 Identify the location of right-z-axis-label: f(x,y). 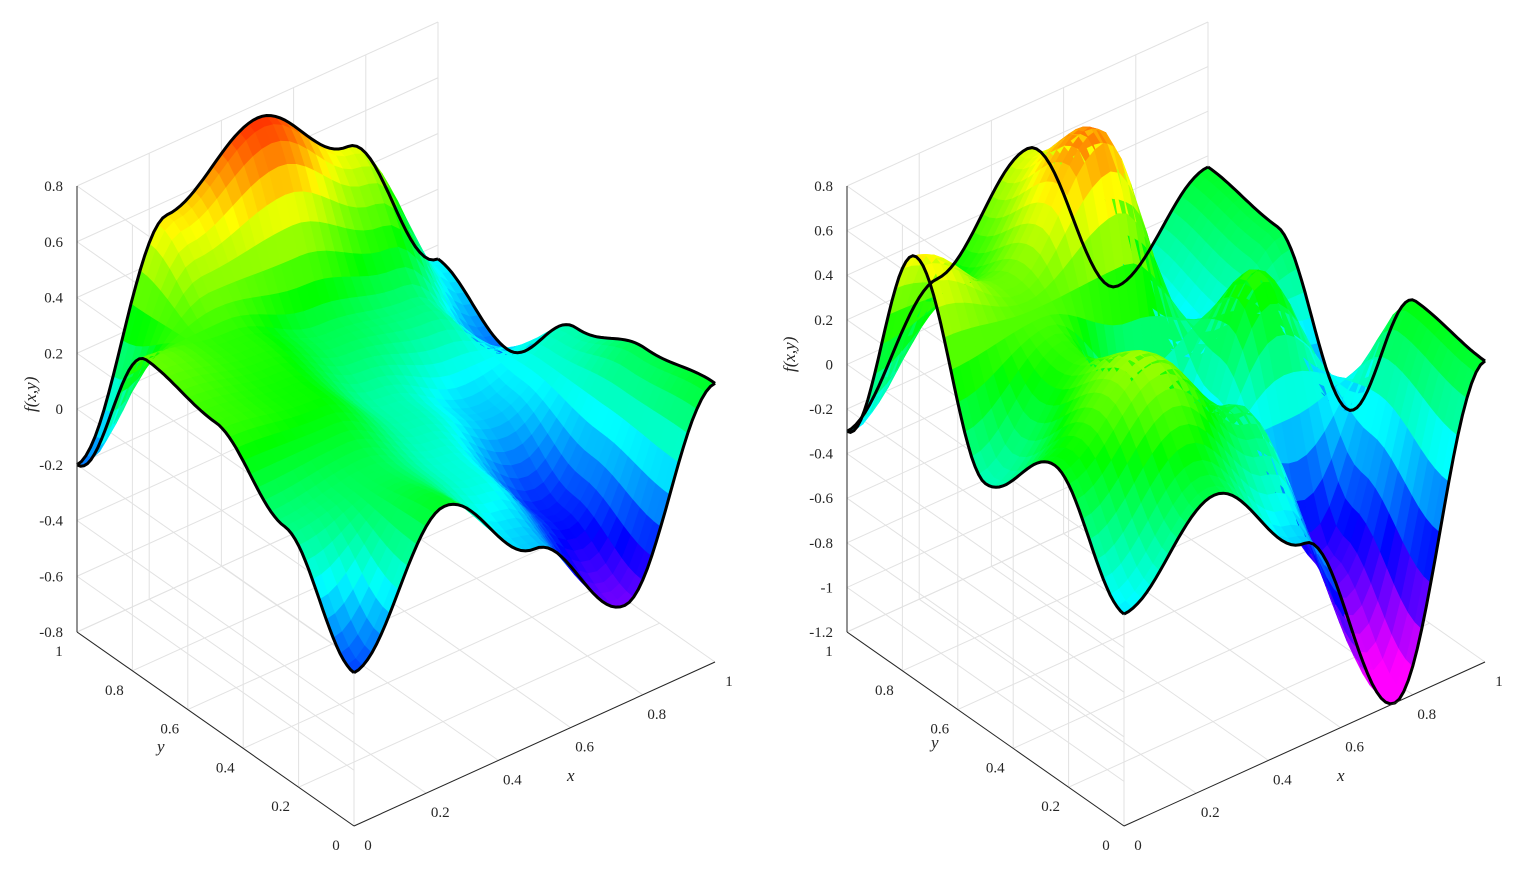
(789, 354).